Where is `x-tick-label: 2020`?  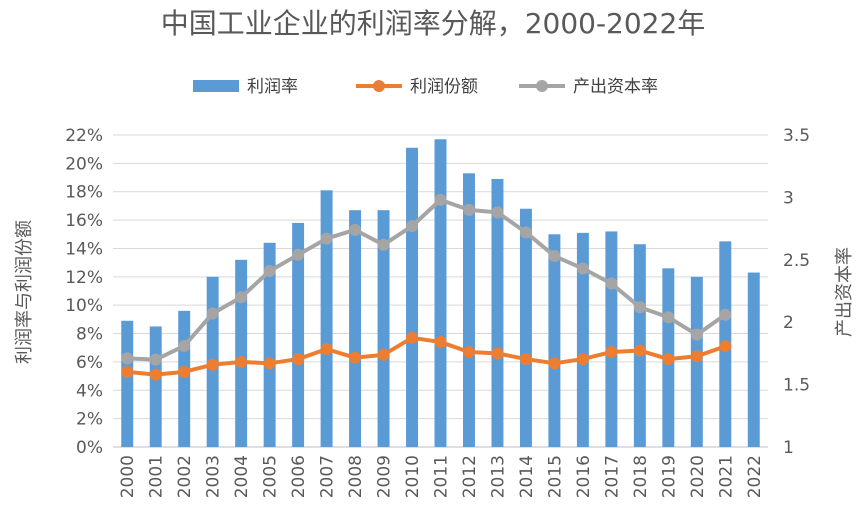
x-tick-label: 2020 is located at coordinates (698, 476).